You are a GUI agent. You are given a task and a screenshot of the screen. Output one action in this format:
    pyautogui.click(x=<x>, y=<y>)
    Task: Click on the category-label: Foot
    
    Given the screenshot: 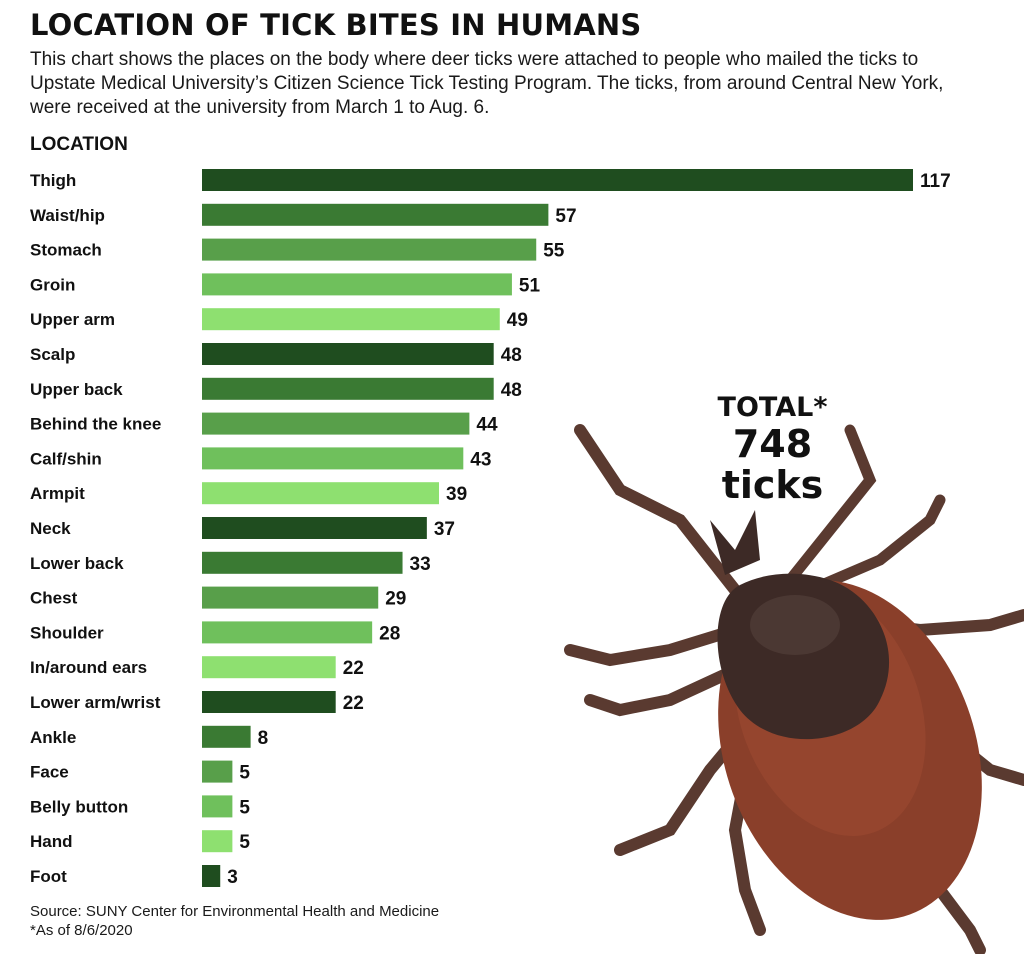 What is the action you would take?
    pyautogui.click(x=48, y=876)
    